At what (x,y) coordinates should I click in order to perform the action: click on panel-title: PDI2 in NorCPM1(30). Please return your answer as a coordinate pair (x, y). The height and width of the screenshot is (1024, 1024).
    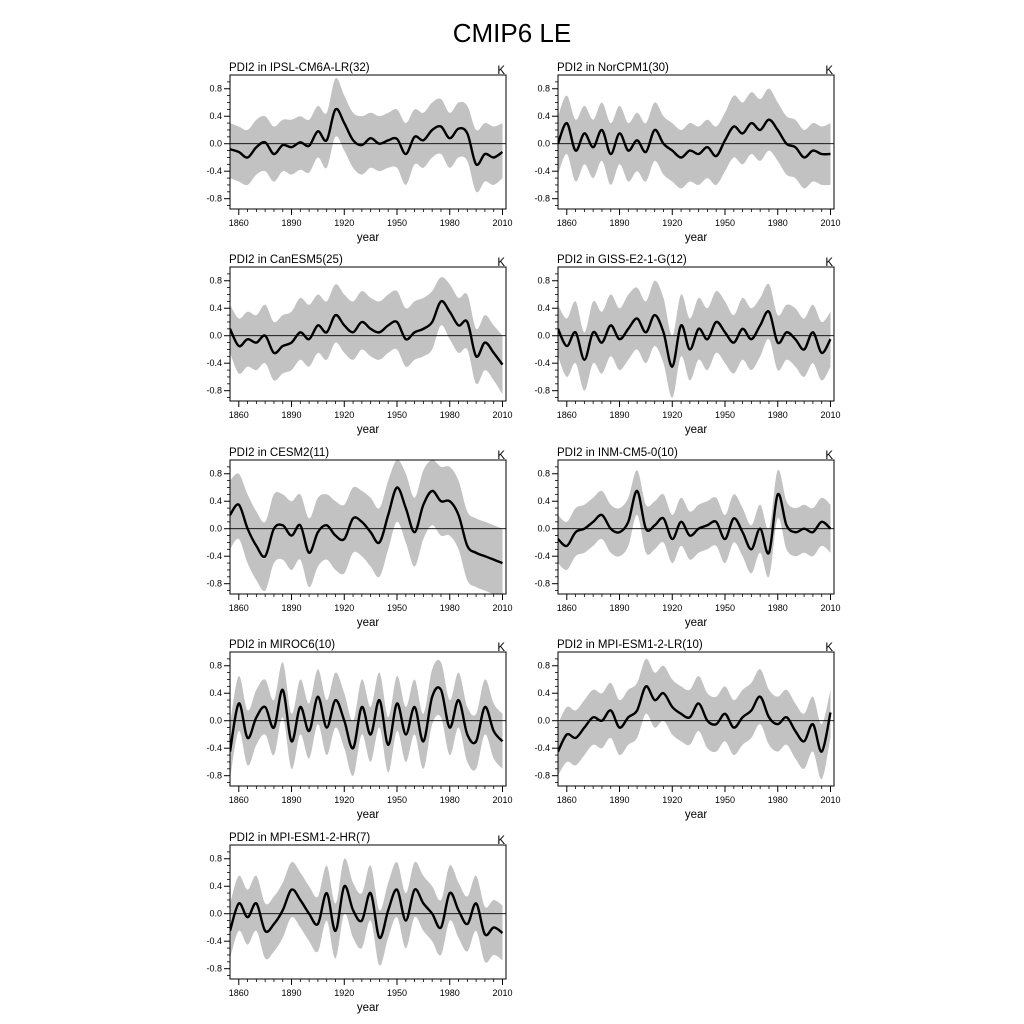
    Looking at the image, I should click on (613, 68).